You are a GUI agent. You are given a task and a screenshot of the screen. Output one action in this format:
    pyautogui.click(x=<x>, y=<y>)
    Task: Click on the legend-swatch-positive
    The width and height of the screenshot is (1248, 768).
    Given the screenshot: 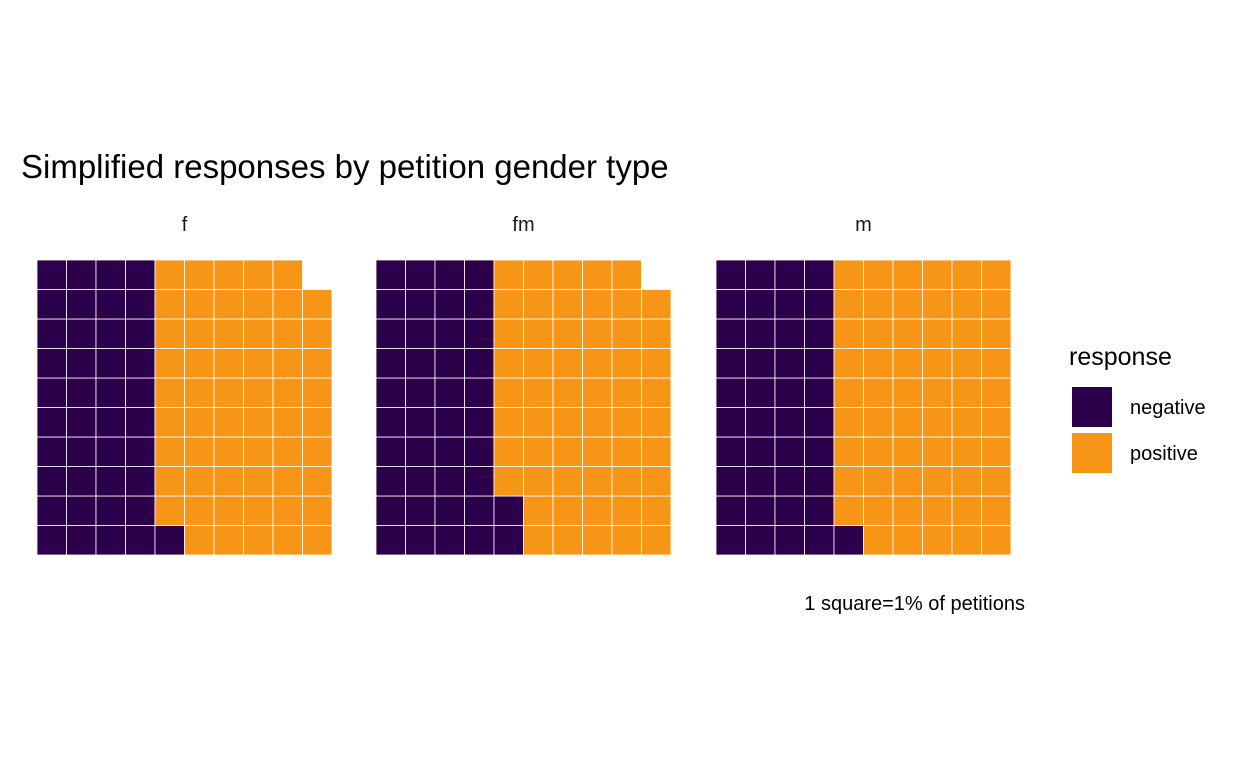 What is the action you would take?
    pyautogui.click(x=1092, y=453)
    